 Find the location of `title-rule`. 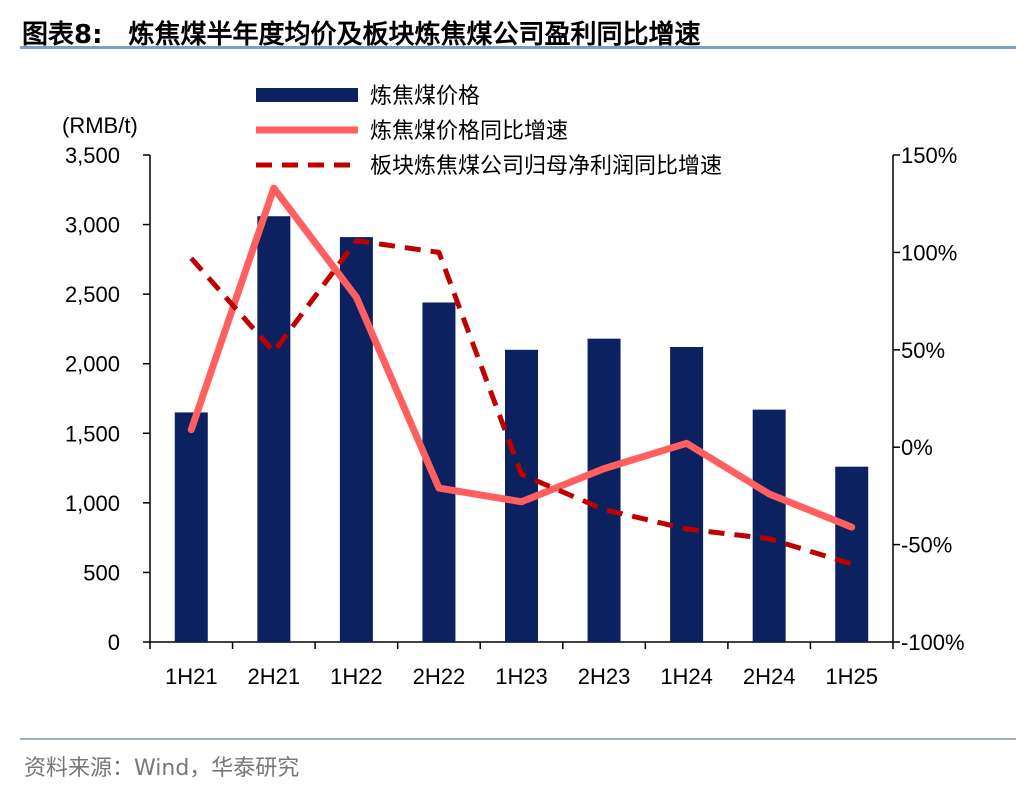

title-rule is located at coordinates (518, 47).